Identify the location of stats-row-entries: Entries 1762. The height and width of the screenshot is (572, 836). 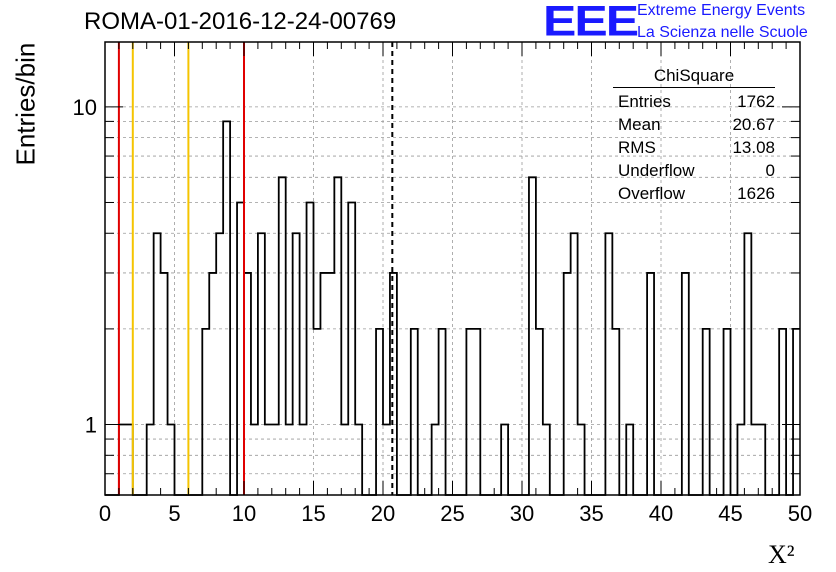
(696, 101).